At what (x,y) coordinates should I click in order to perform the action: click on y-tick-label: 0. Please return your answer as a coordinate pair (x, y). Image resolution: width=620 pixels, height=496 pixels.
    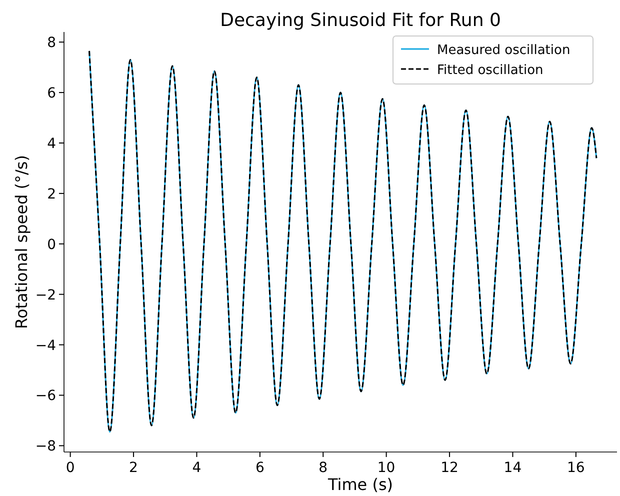
    Looking at the image, I should click on (51, 244).